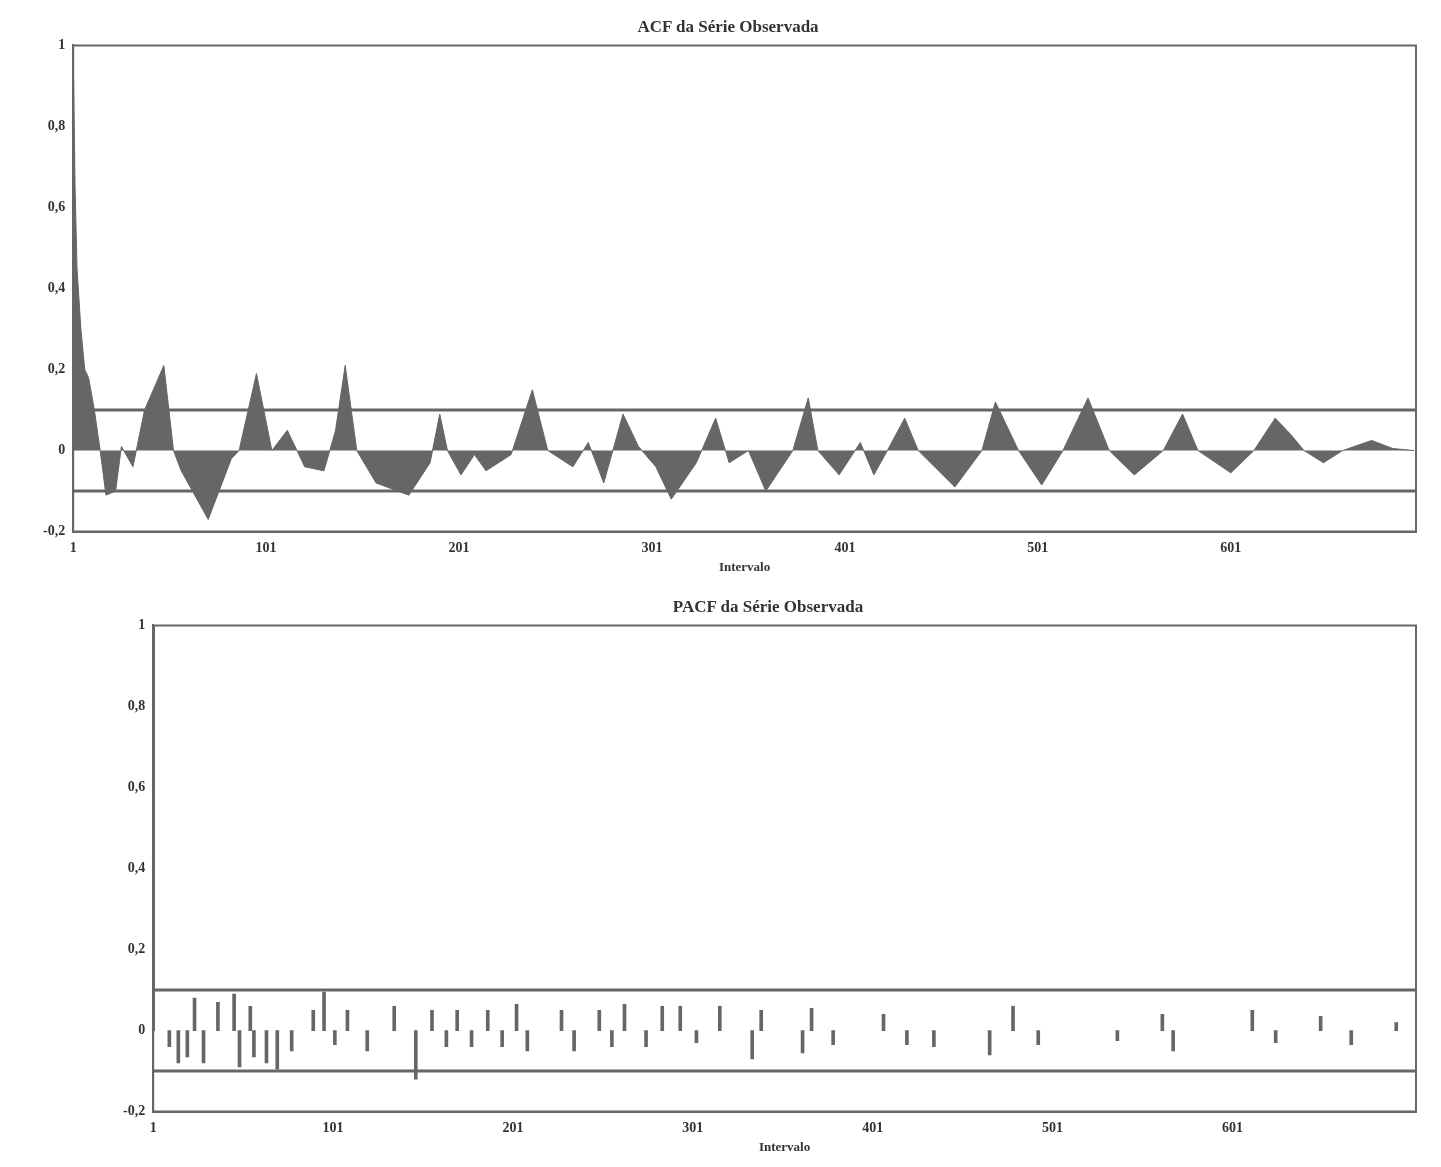 The width and height of the screenshot is (1441, 1167). I want to click on chart-title: ACF da Série Observada, so click(728, 26).